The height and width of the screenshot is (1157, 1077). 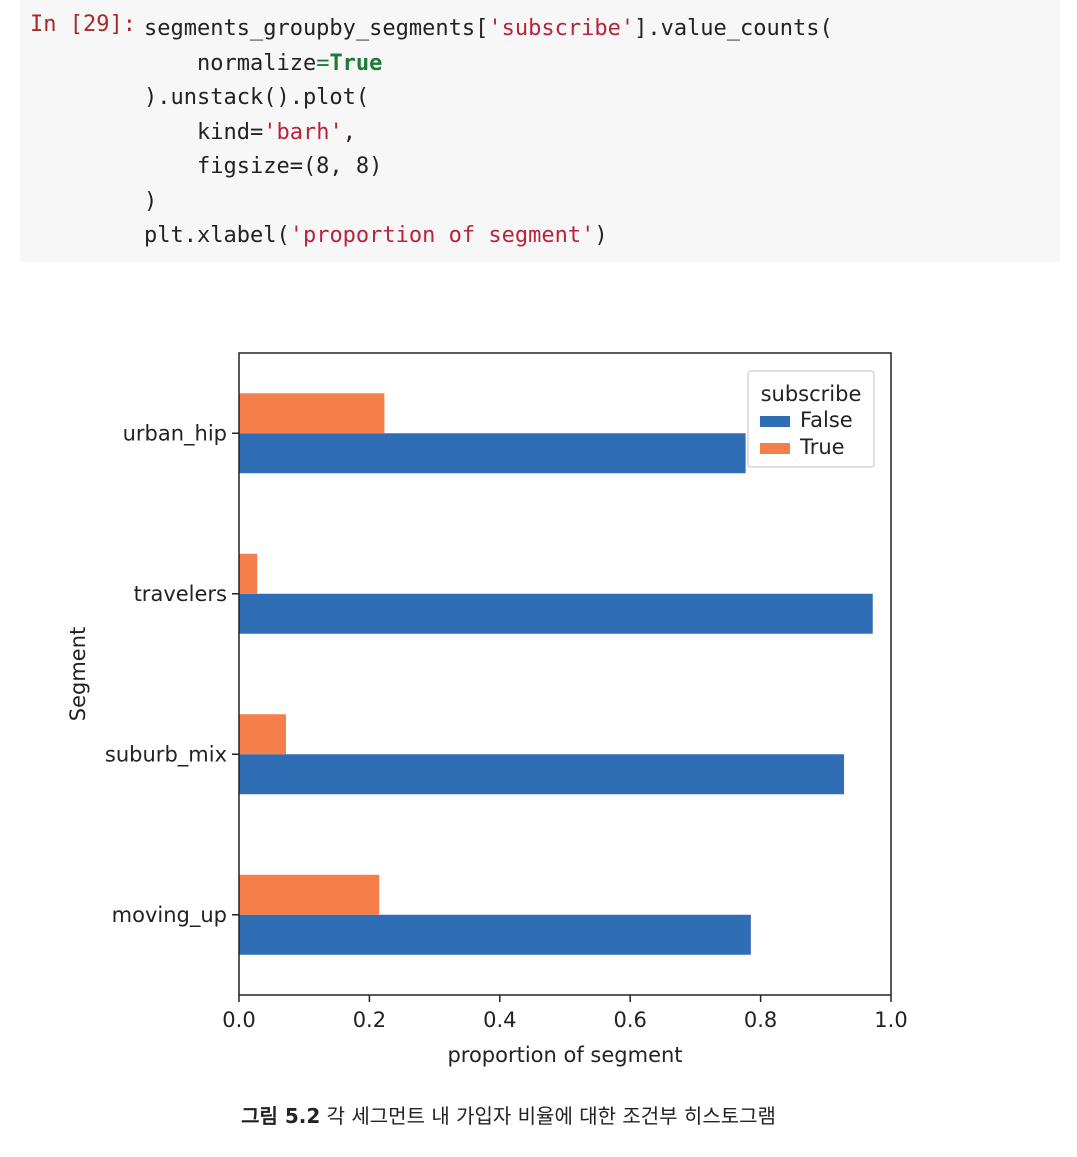 I want to click on code-token: 'proportion of segment', so click(x=442, y=235).